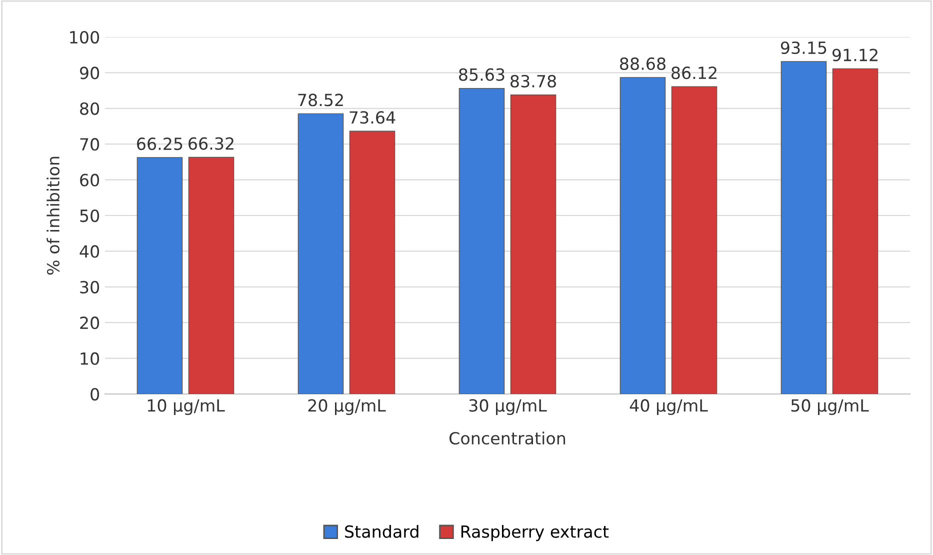 This screenshot has height=555, width=933. I want to click on y-tick-label: 100, so click(85, 37).